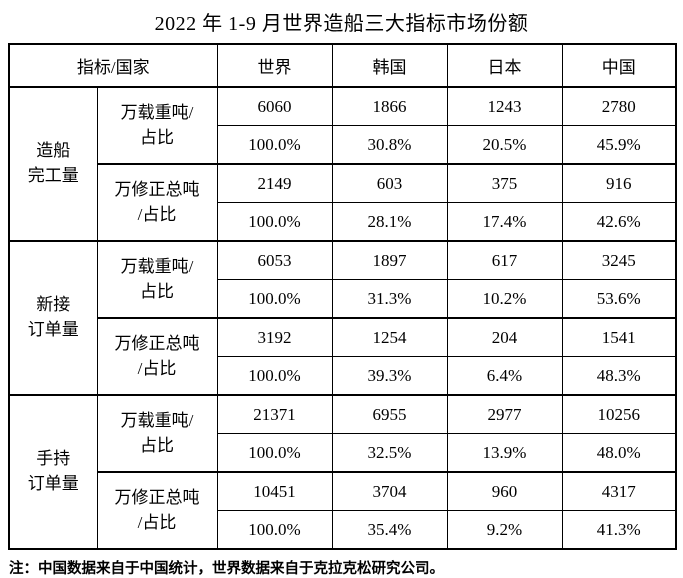  I want to click on value-cell: 603, so click(389, 183).